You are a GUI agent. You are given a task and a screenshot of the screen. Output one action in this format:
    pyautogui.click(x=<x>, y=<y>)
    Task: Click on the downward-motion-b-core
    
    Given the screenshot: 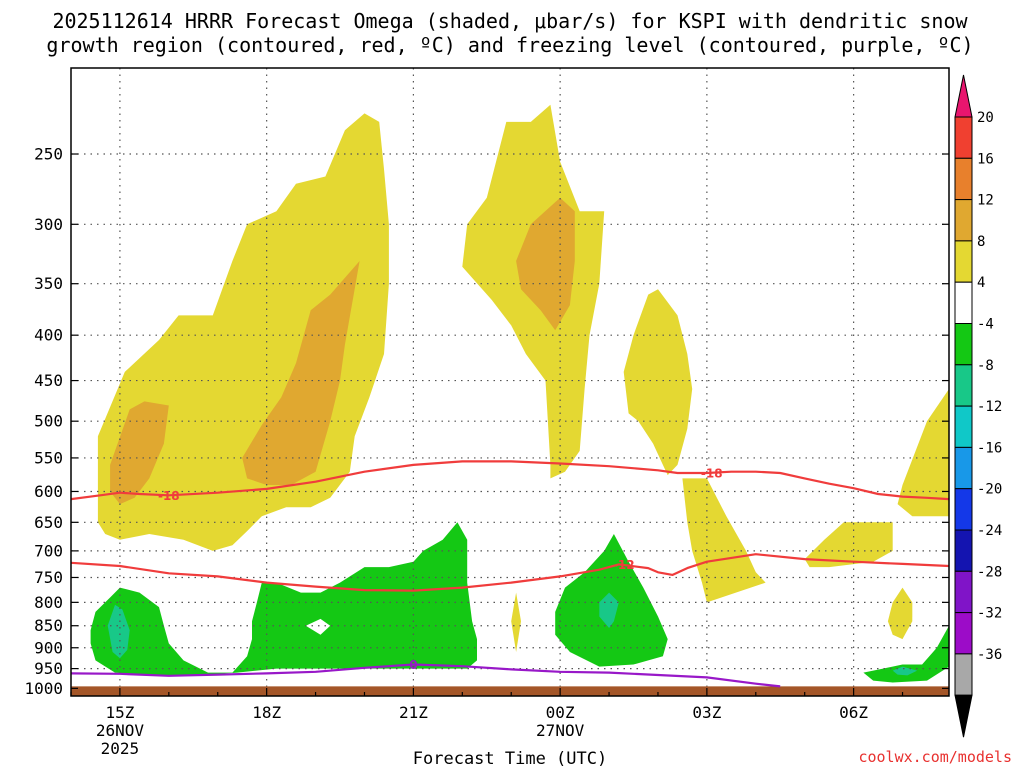 What is the action you would take?
    pyautogui.click(x=609, y=610)
    